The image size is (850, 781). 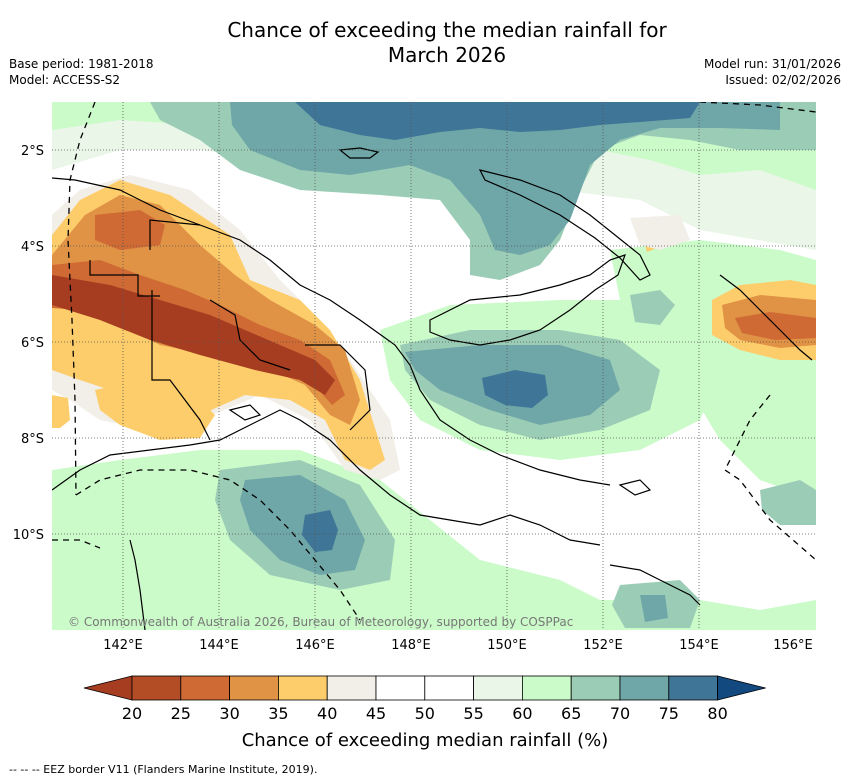 I want to click on lon-label-144: 144°E, so click(x=219, y=645).